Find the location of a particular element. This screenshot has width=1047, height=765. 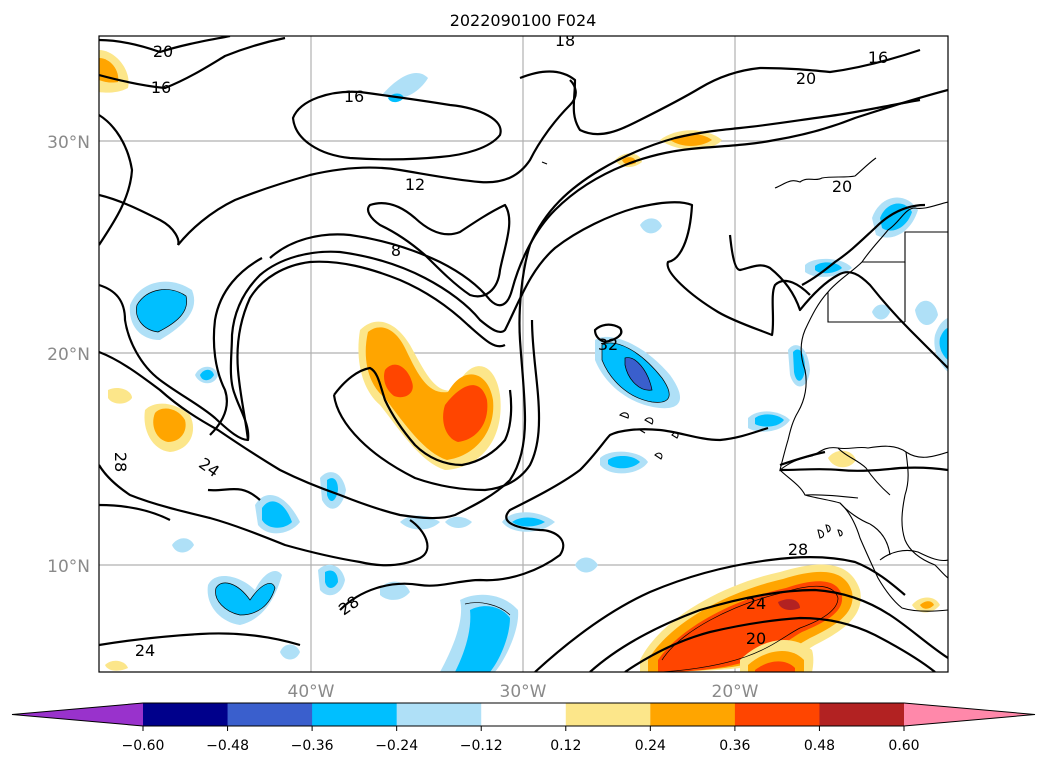

contour-label: 32 is located at coordinates (608, 344).